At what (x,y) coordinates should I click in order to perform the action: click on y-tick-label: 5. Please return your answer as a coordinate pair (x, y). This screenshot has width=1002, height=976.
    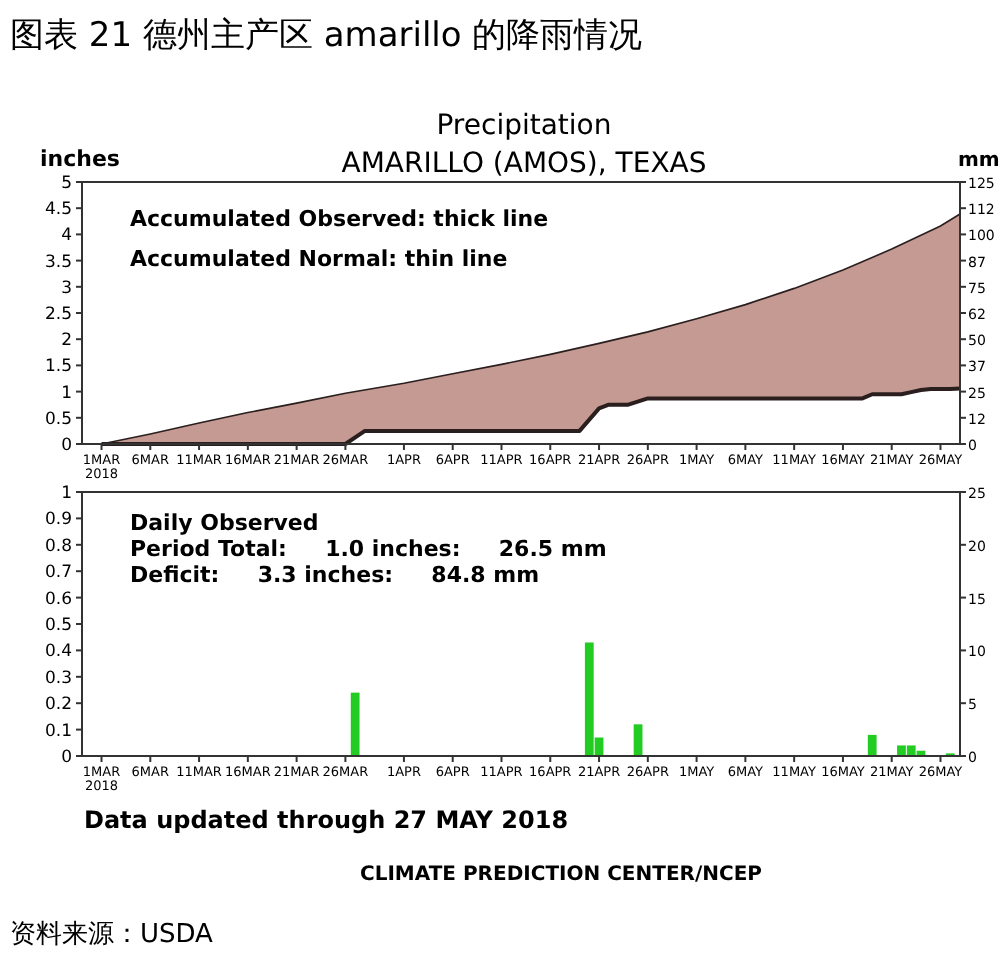
    Looking at the image, I should click on (66, 184).